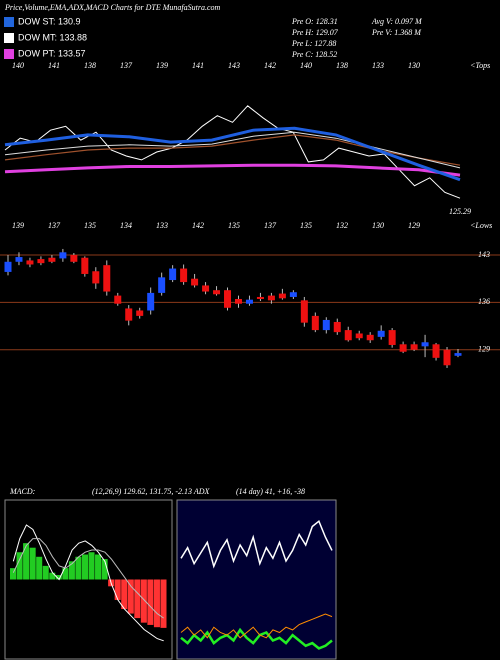 The width and height of the screenshot is (500, 660). I want to click on macd-line, so click(88, 578).